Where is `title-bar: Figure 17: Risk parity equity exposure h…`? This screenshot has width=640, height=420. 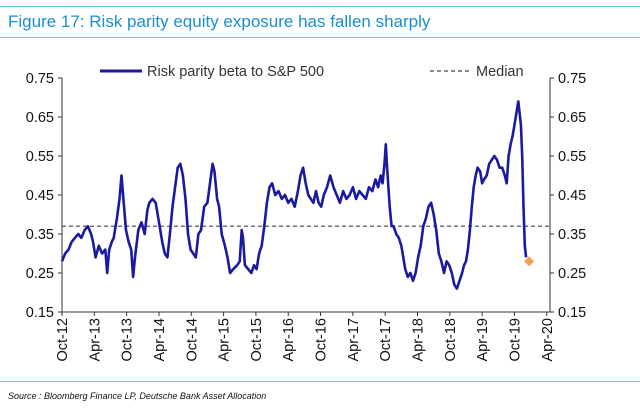 title-bar: Figure 17: Risk parity equity exposure h… is located at coordinates (320, 22).